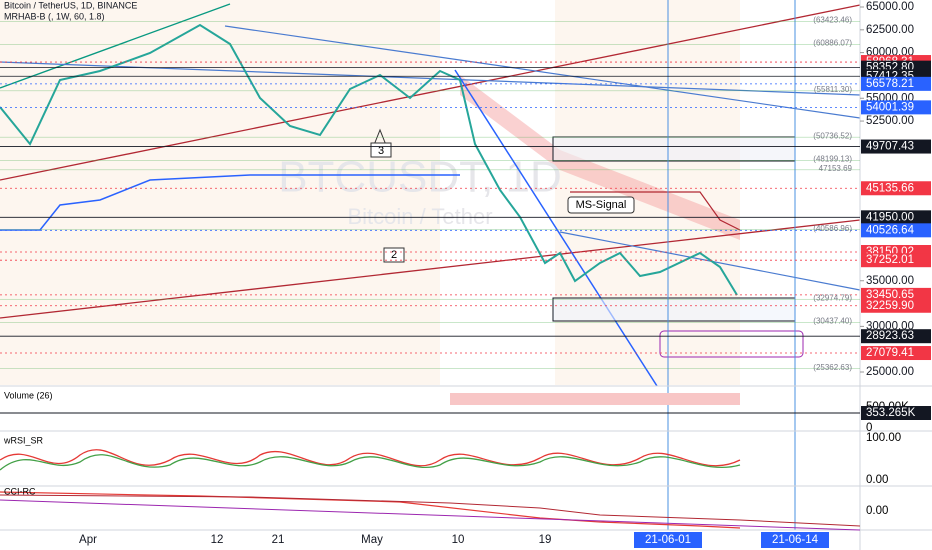  Describe the element at coordinates (832, 158) in the screenshot. I see `level-label: (48199.13)` at that location.